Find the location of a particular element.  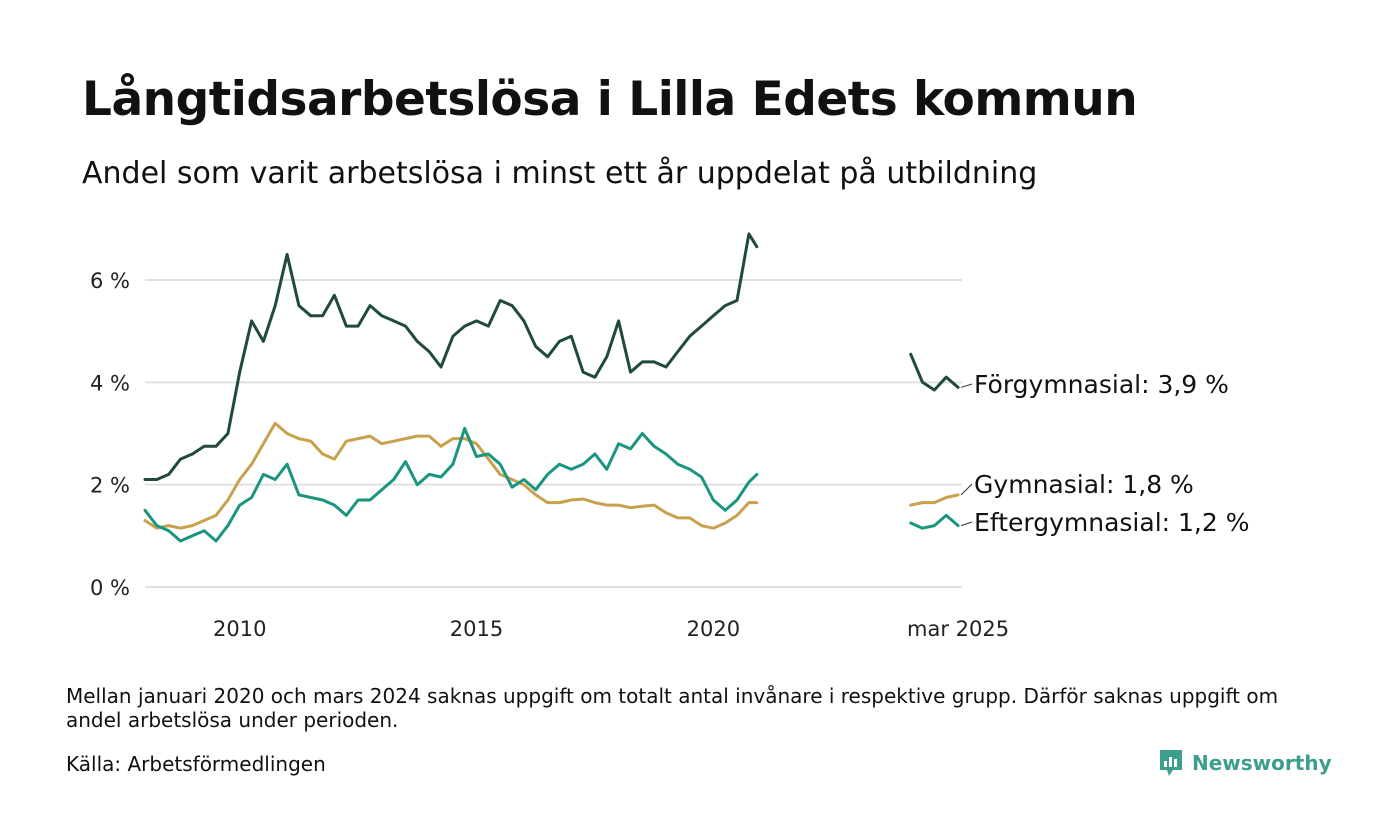

y-tick-label: 0 % is located at coordinates (110, 588).